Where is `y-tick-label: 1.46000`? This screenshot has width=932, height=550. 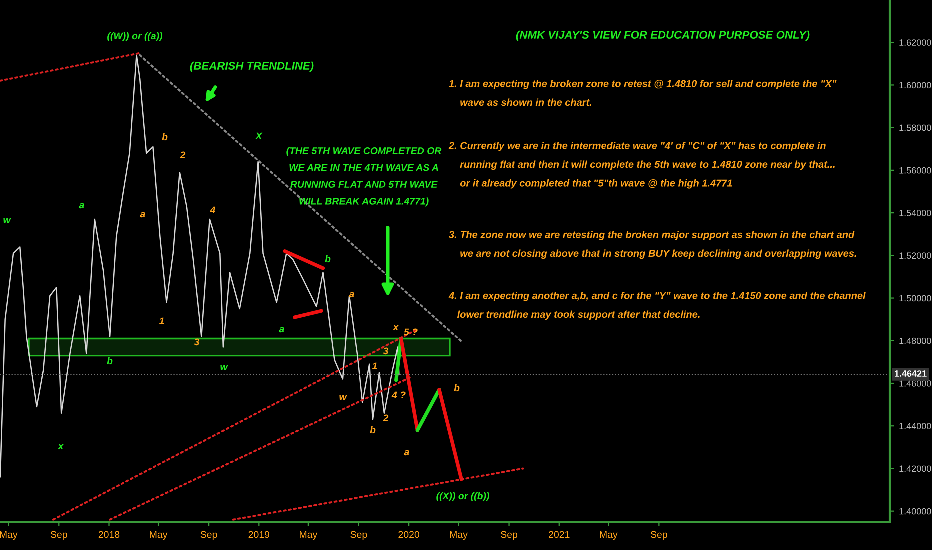 y-tick-label: 1.46000 is located at coordinates (916, 383).